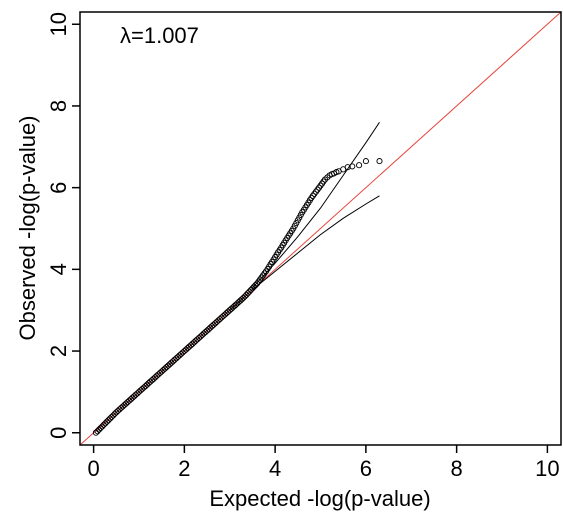  What do you see at coordinates (275, 468) in the screenshot?
I see `x-tick-label: 4` at bounding box center [275, 468].